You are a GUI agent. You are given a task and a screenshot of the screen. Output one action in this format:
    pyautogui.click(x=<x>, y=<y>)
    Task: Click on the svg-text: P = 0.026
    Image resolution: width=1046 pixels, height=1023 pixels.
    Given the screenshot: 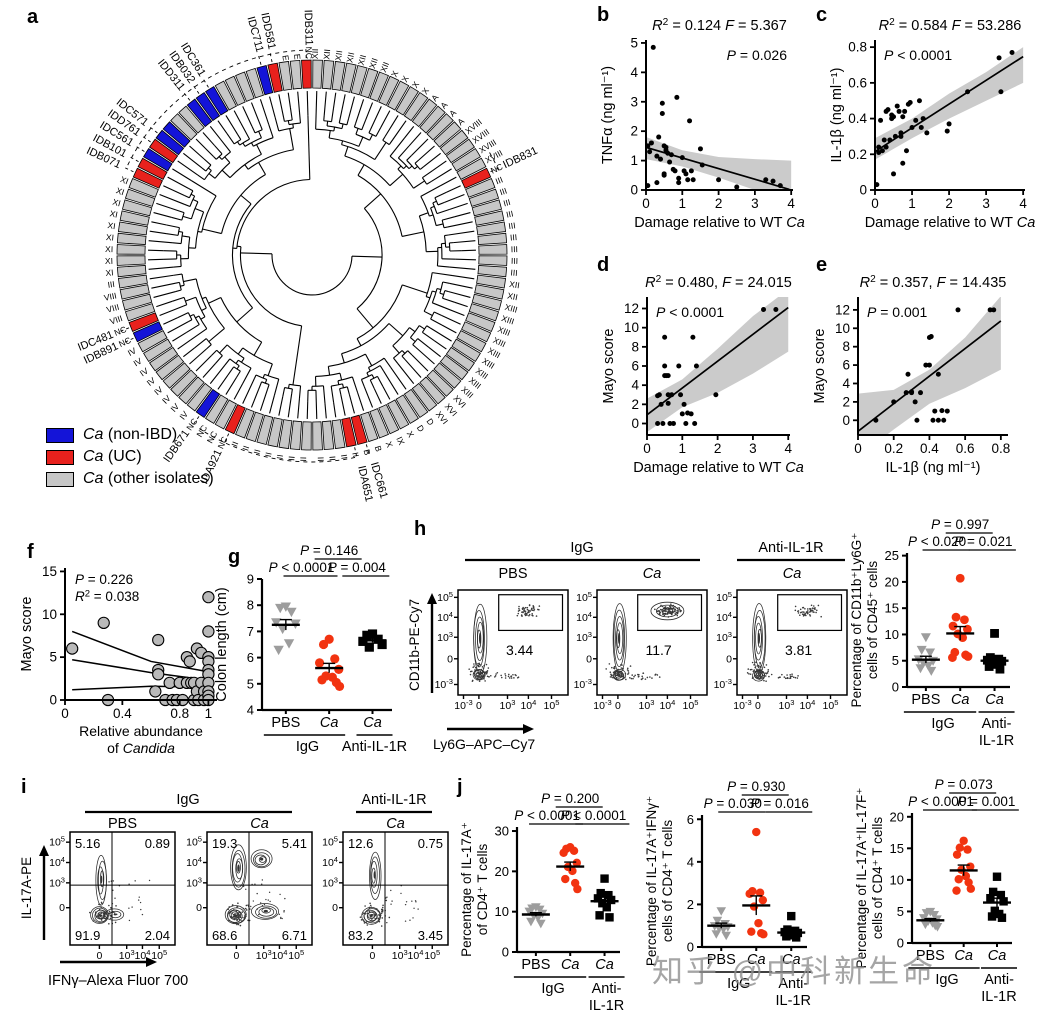 What is the action you would take?
    pyautogui.click(x=757, y=55)
    